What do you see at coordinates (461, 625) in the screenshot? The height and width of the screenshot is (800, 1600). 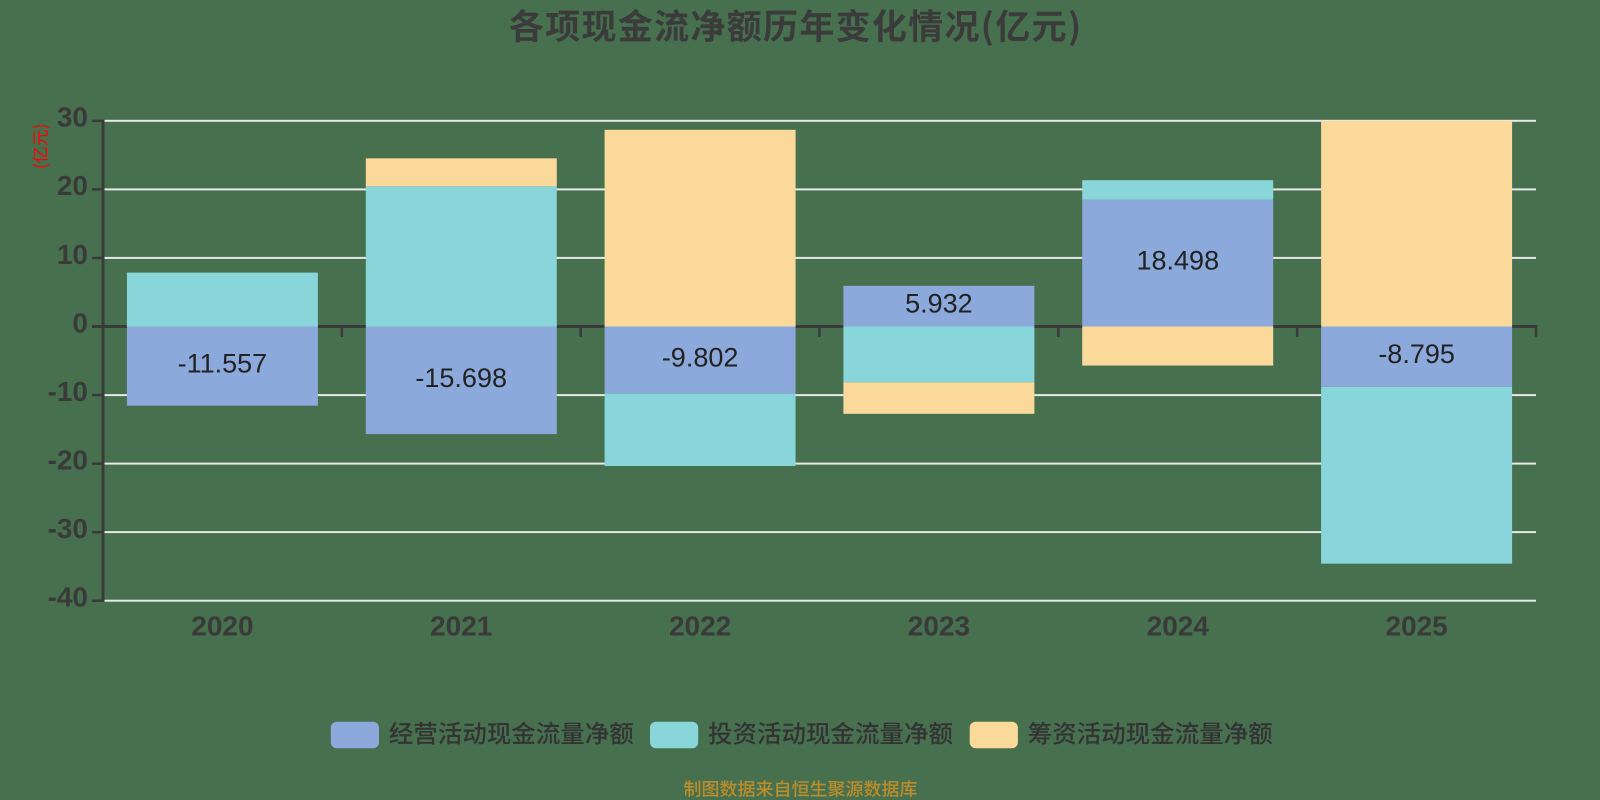 I see `svg-text: 2021` at bounding box center [461, 625].